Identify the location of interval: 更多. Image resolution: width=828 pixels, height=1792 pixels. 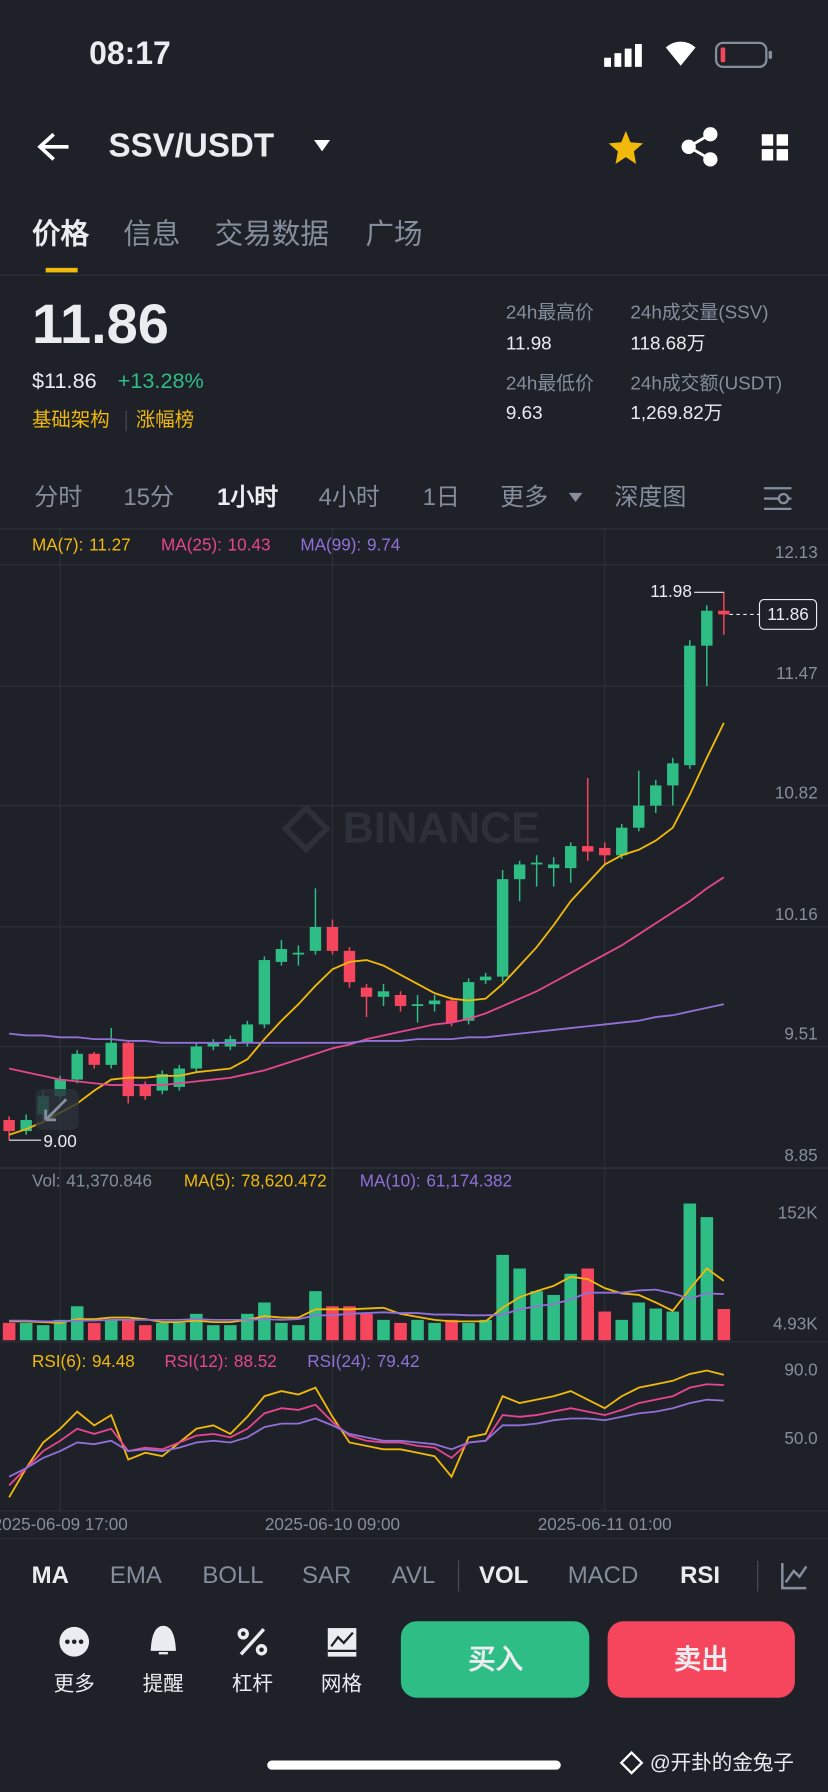
(524, 497).